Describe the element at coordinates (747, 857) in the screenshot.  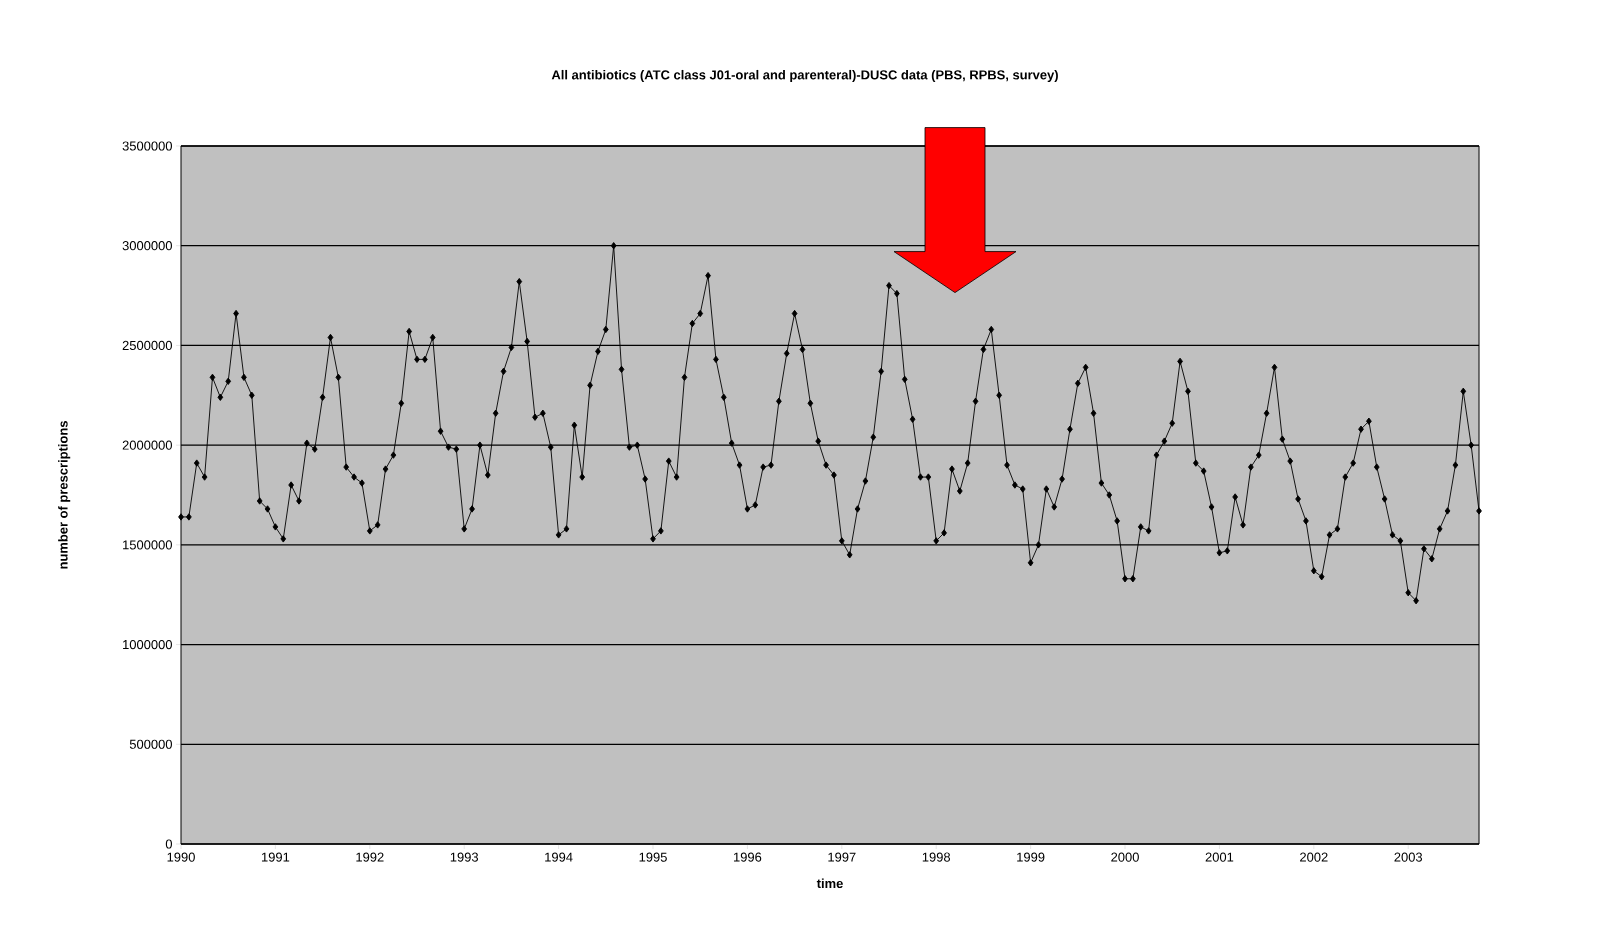
I see `x-tick-label: 1996` at that location.